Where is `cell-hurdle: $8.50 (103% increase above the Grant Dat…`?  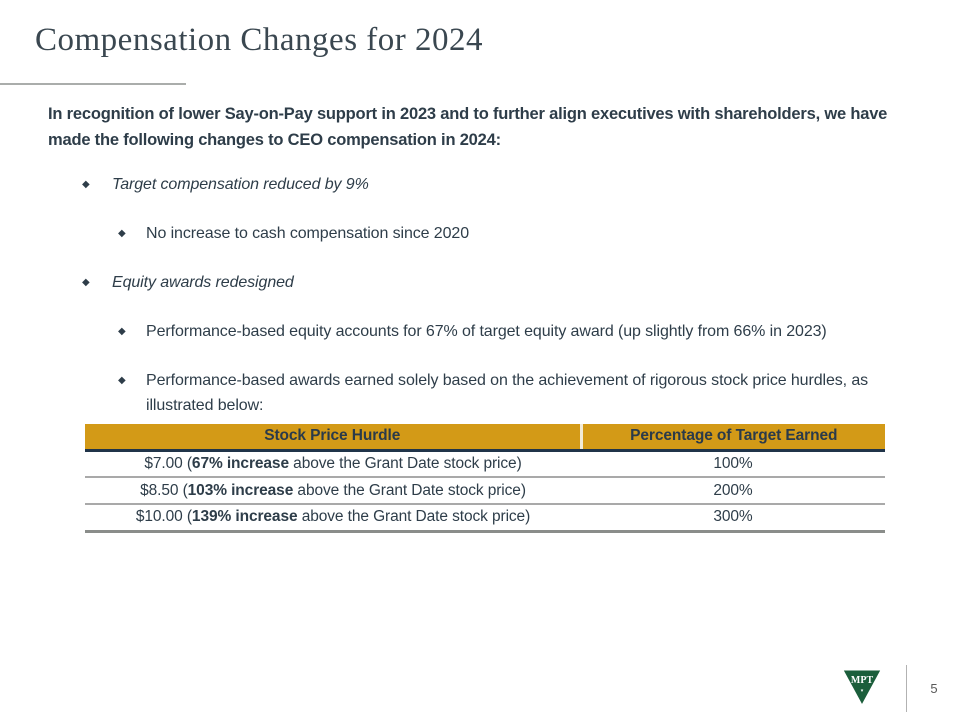
cell-hurdle: $8.50 (103% increase above the Grant Dat… is located at coordinates (333, 491).